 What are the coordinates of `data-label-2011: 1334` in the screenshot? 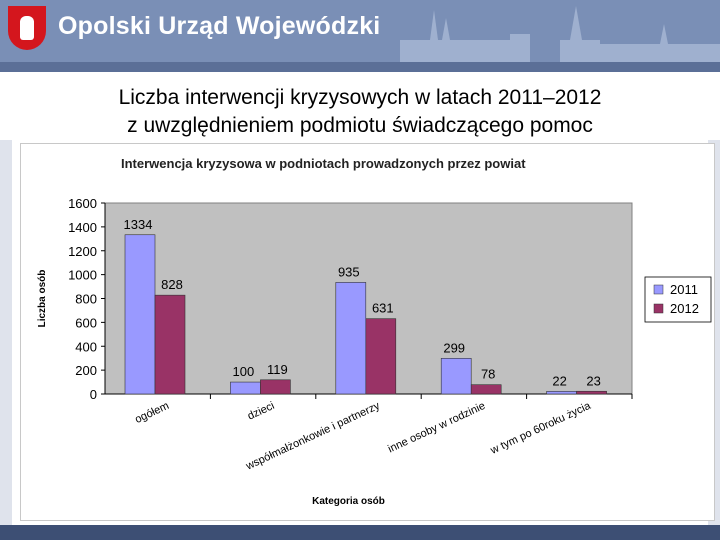 It's located at (138, 224).